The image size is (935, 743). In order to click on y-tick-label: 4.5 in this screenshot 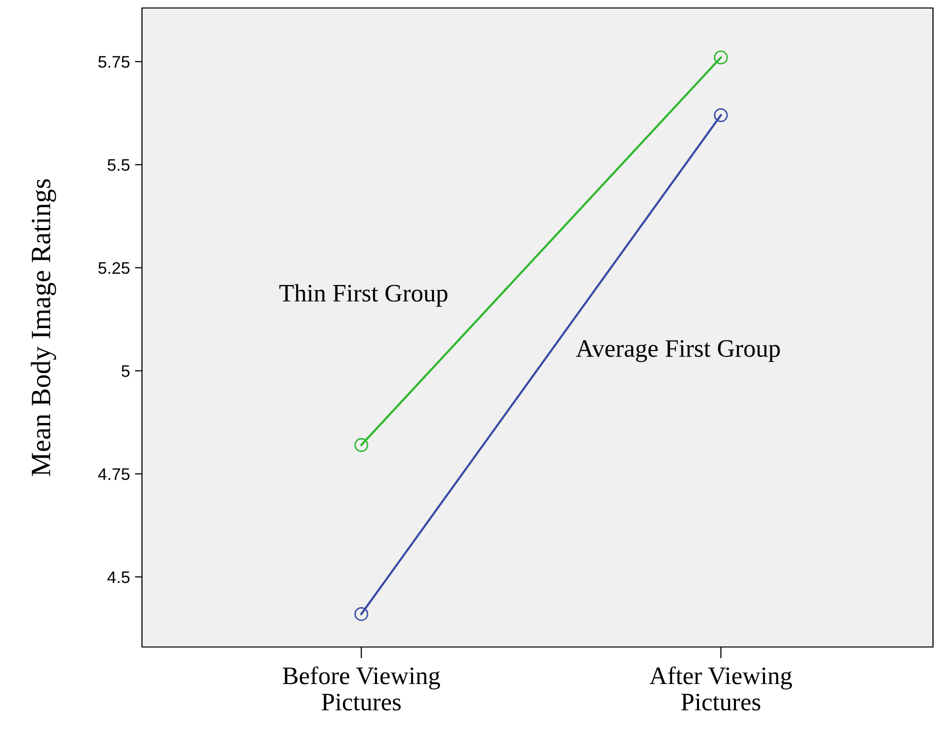, I will do `click(118, 577)`.